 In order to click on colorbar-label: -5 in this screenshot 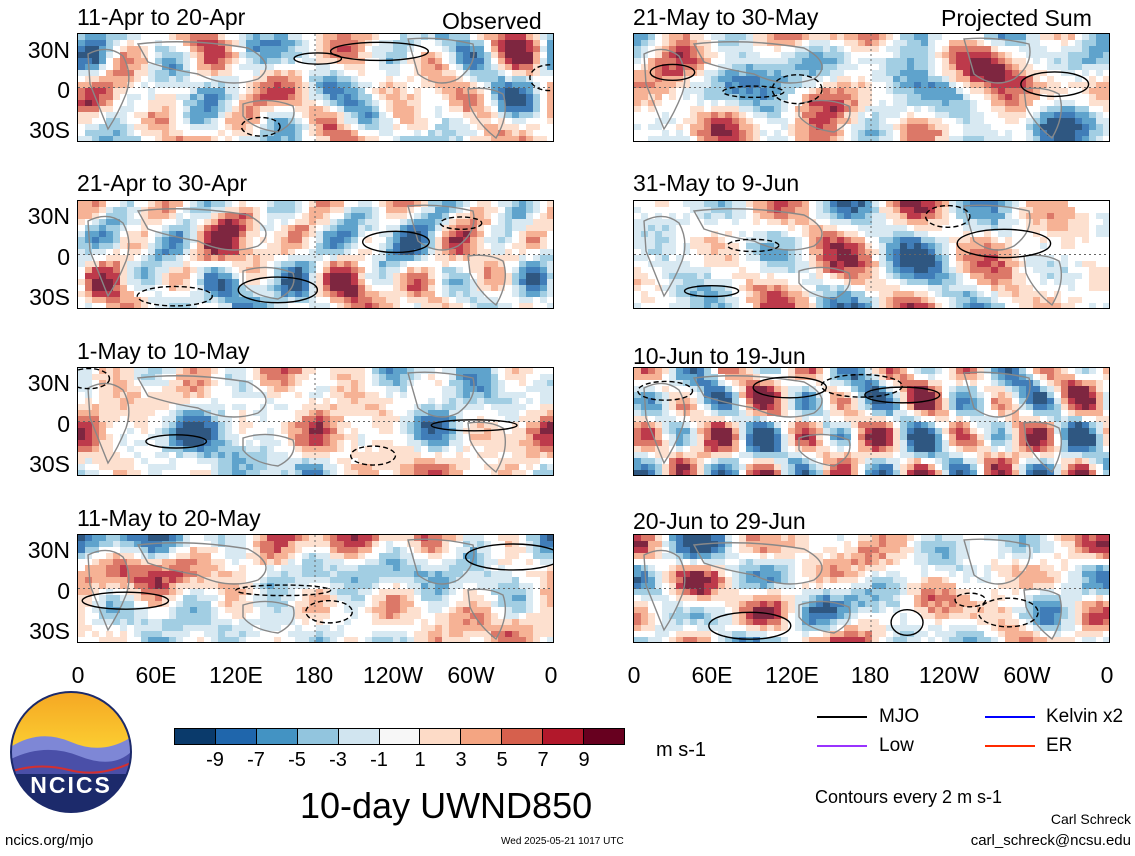, I will do `click(297, 760)`.